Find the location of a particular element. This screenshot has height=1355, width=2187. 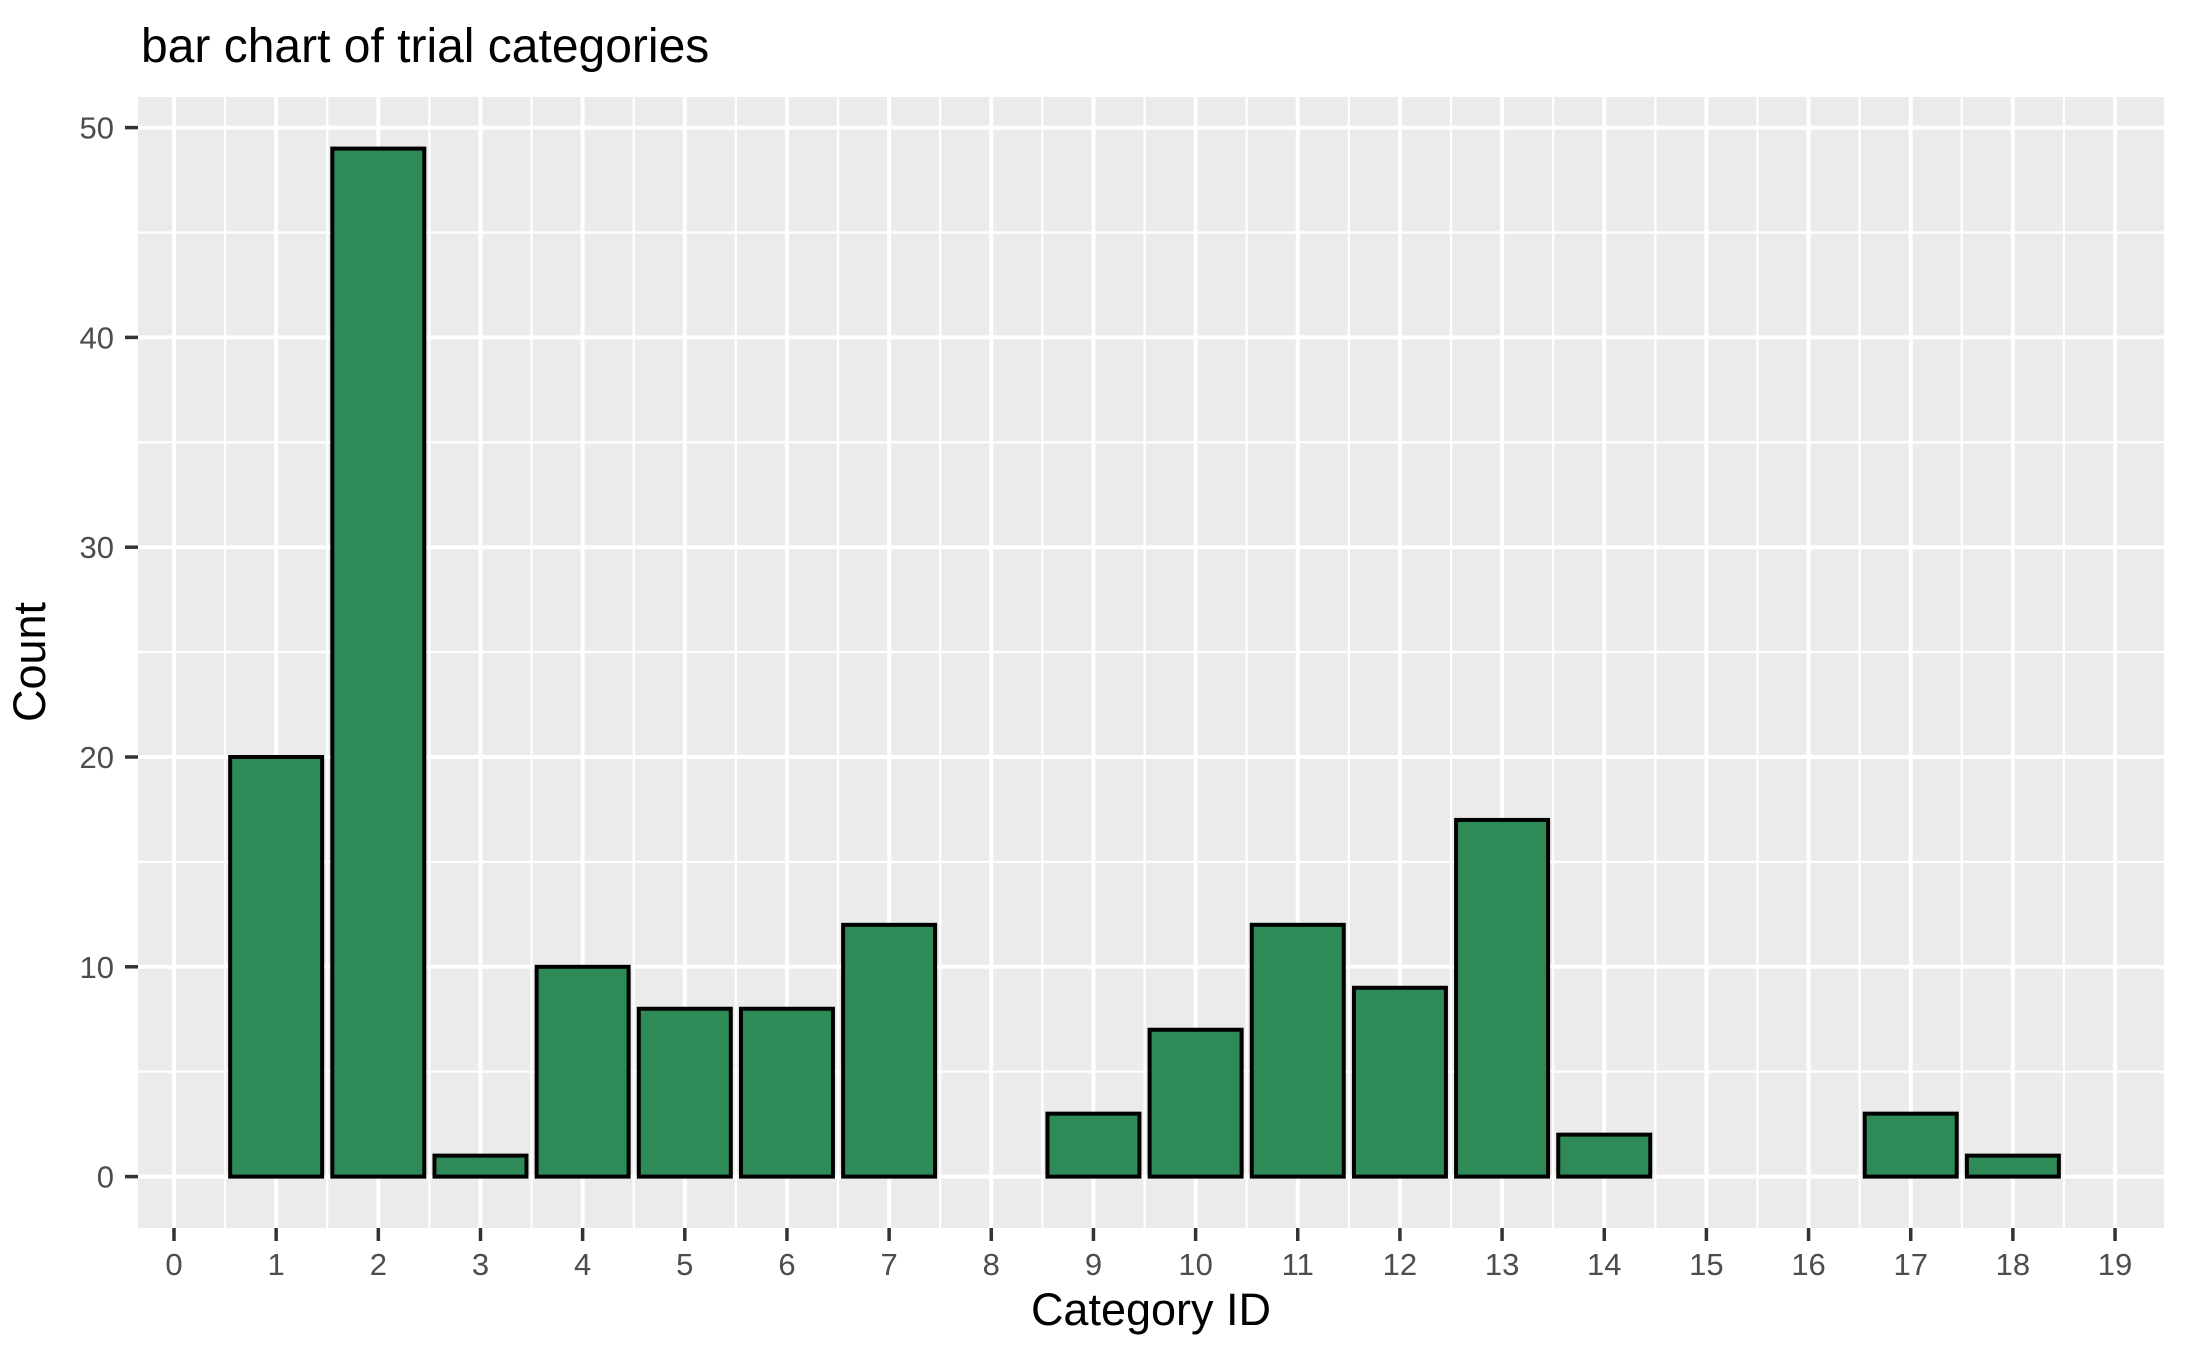

y-tick-label: 20 is located at coordinates (97, 757).